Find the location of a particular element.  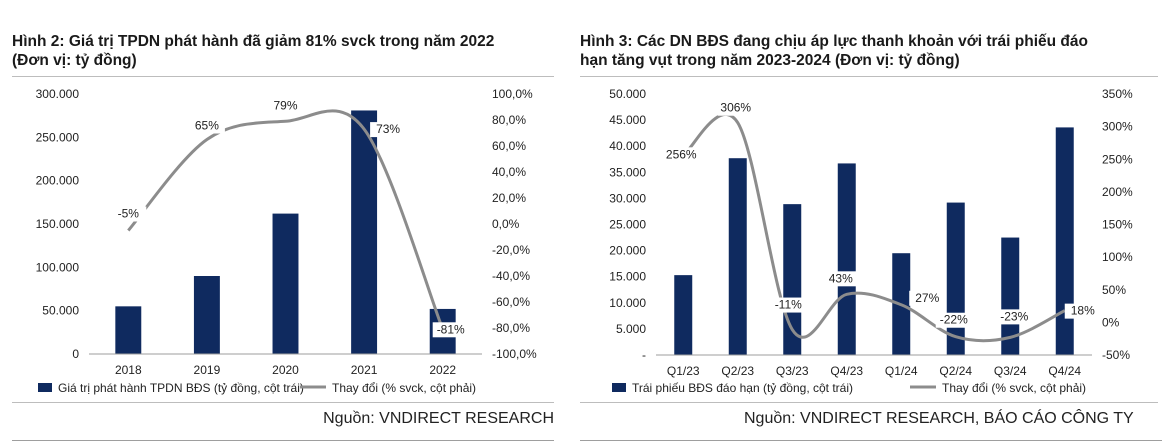

y-tick-right: 20,0% is located at coordinates (509, 198).